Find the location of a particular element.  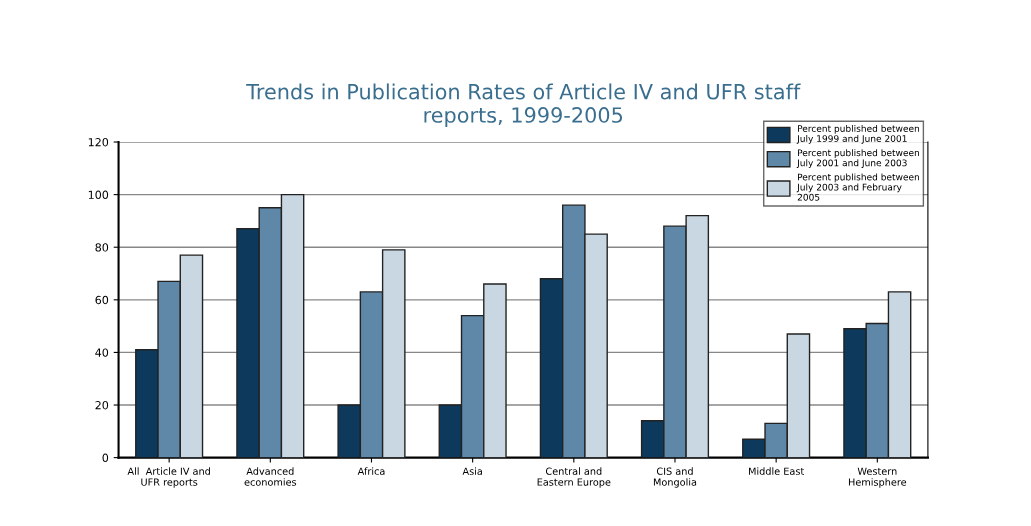

y-tick-label: 120 is located at coordinates (98, 142).